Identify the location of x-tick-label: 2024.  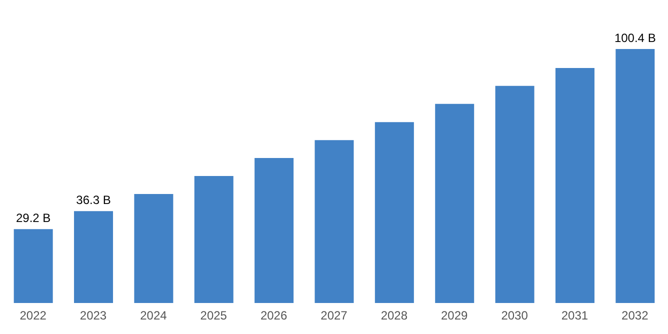
(154, 315).